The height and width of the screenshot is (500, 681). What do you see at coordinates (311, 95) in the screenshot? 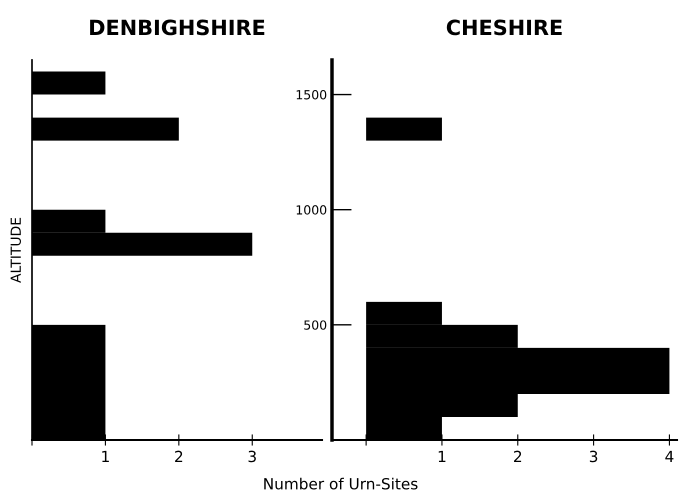
I see `y-tick-label: 1500` at bounding box center [311, 95].